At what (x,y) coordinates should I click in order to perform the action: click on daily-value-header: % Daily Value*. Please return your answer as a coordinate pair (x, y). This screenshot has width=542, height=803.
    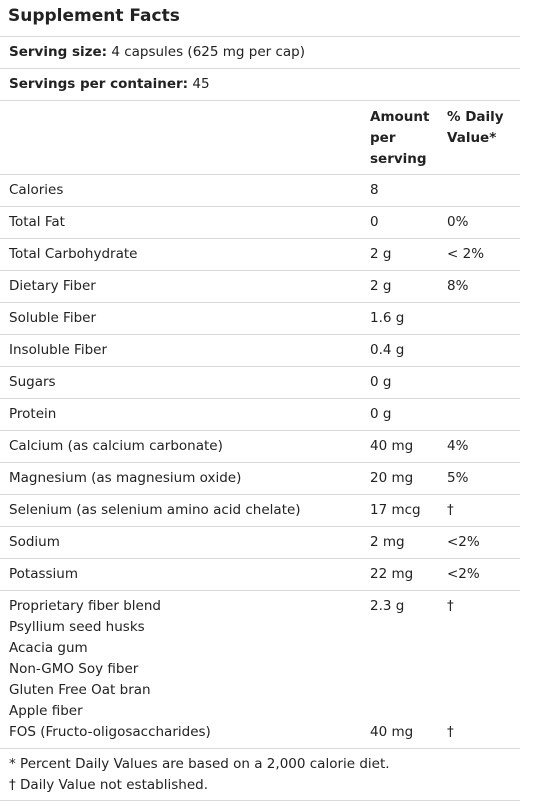
    Looking at the image, I should click on (475, 128).